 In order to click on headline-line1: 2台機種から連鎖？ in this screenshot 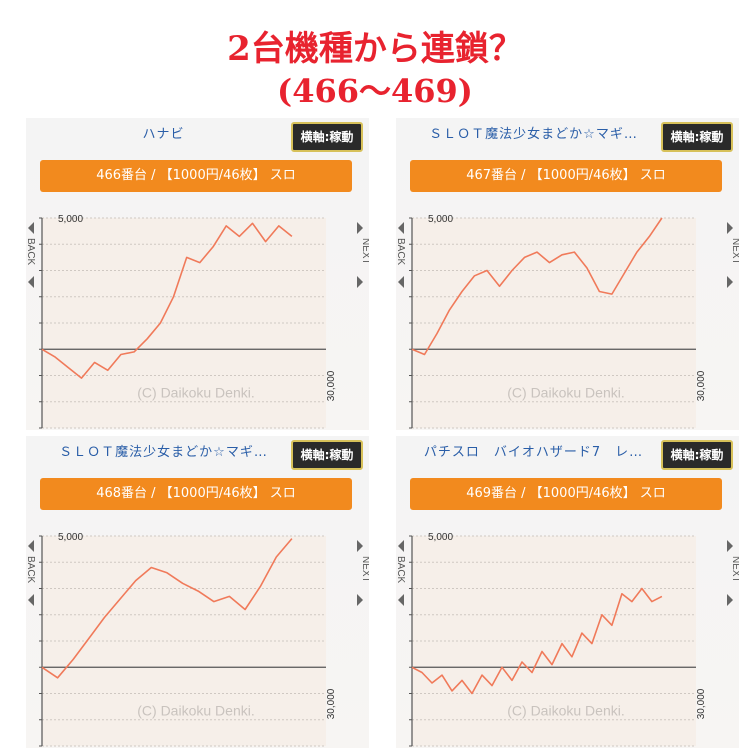, I will do `click(375, 49)`.